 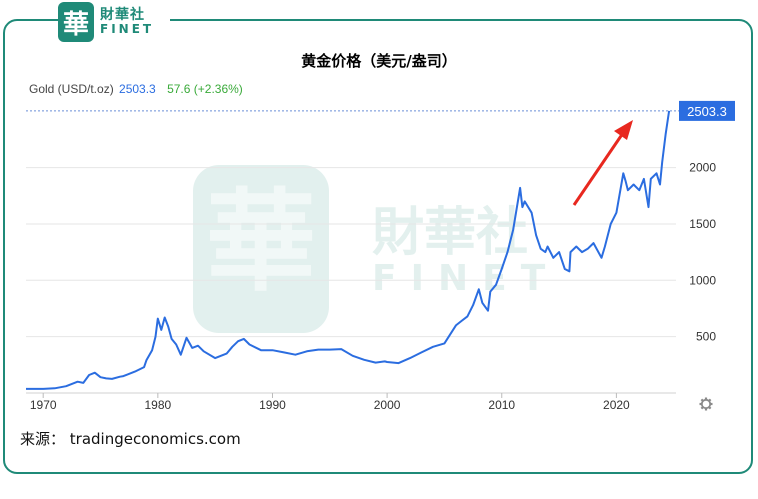 I want to click on y-tick-label: 500, so click(x=706, y=337).